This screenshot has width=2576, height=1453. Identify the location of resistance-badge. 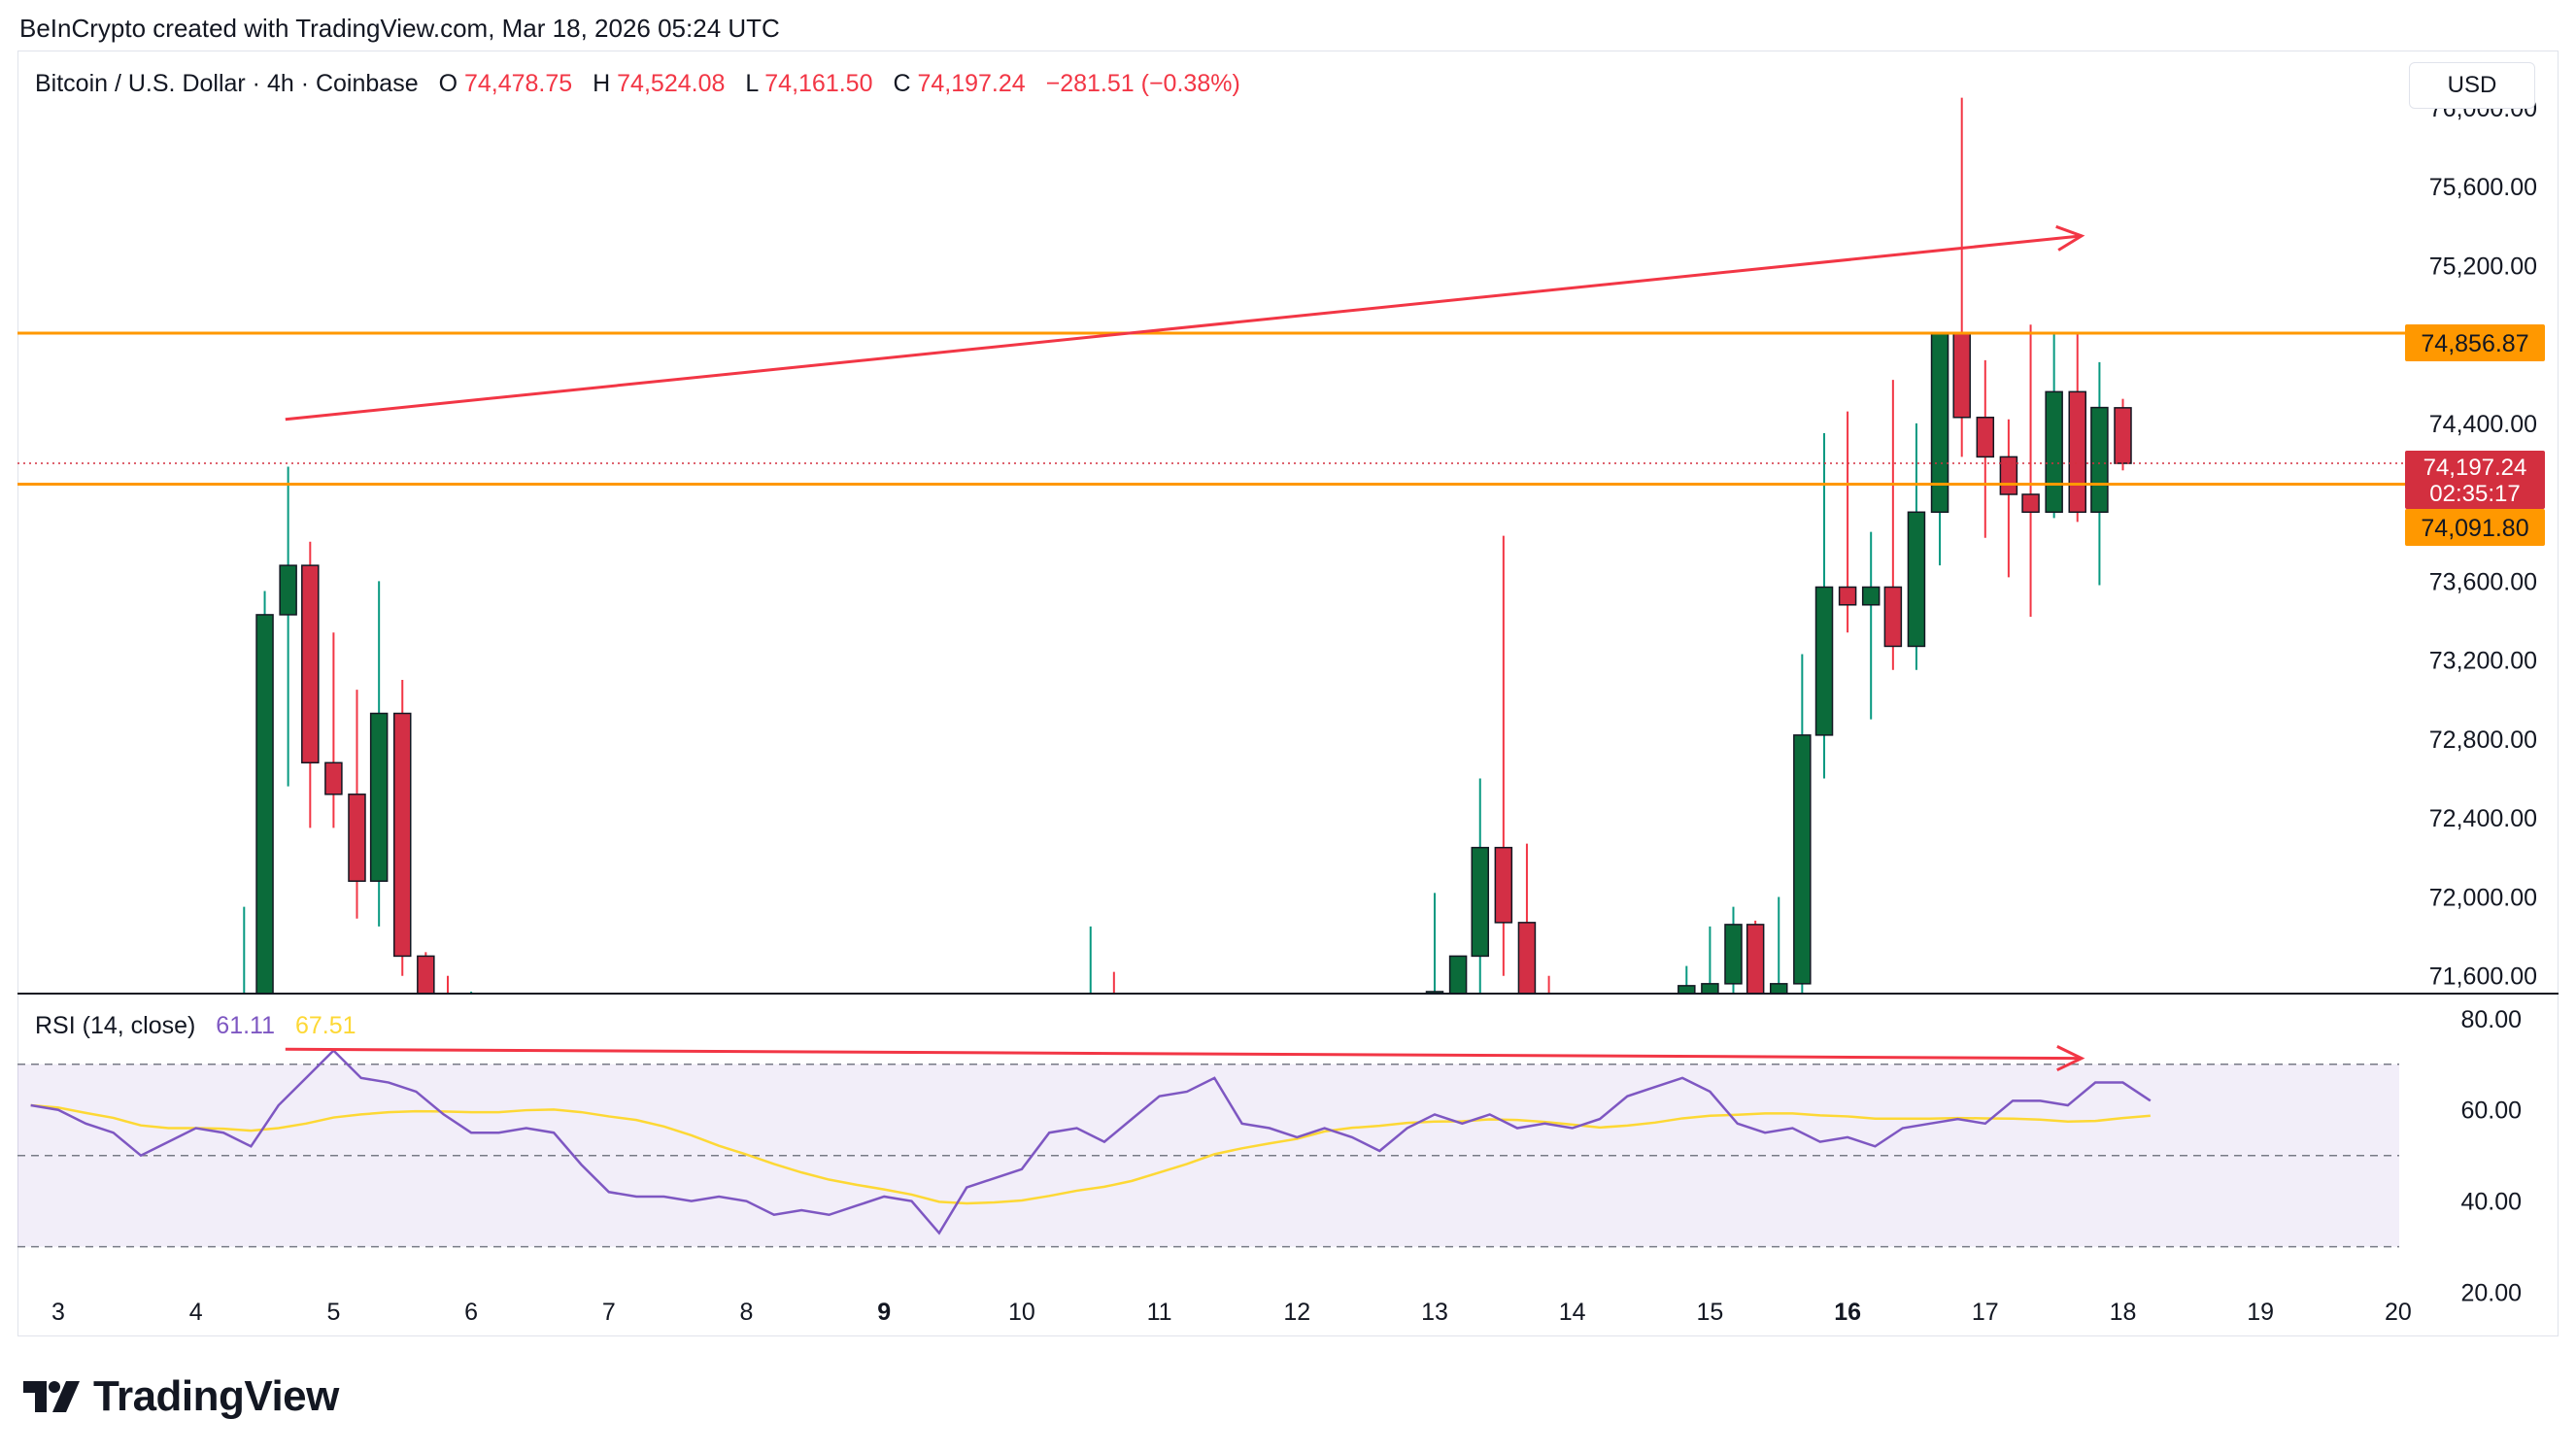
(2475, 342).